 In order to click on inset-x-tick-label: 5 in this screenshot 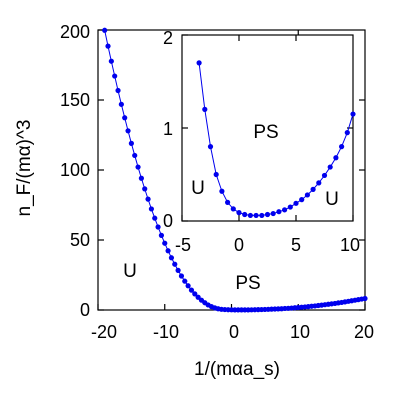, I will do `click(296, 245)`.